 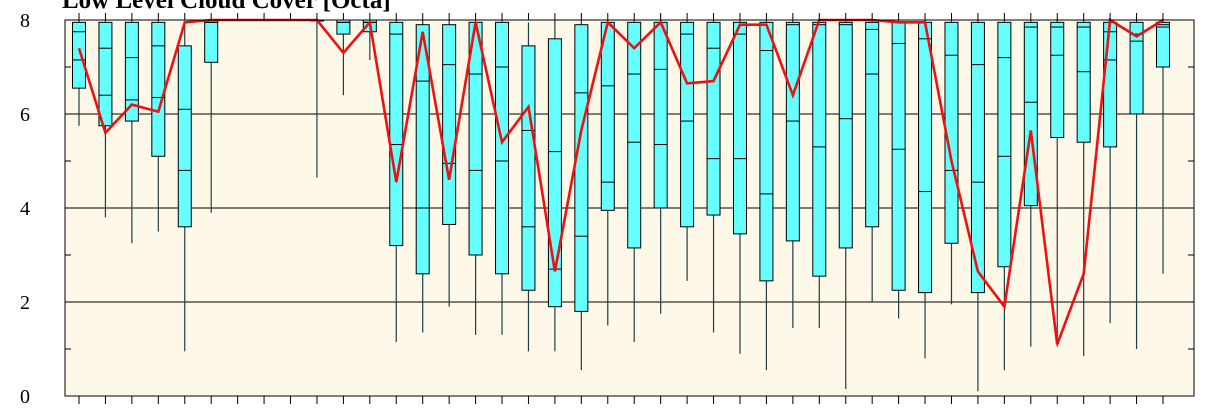 I want to click on y-tick-label: 4, so click(x=25, y=209).